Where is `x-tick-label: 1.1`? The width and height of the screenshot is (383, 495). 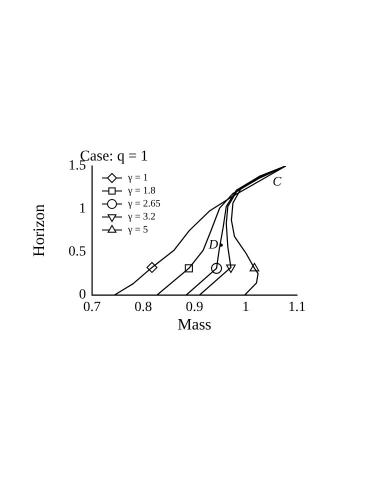 x-tick-label: 1.1 is located at coordinates (297, 308).